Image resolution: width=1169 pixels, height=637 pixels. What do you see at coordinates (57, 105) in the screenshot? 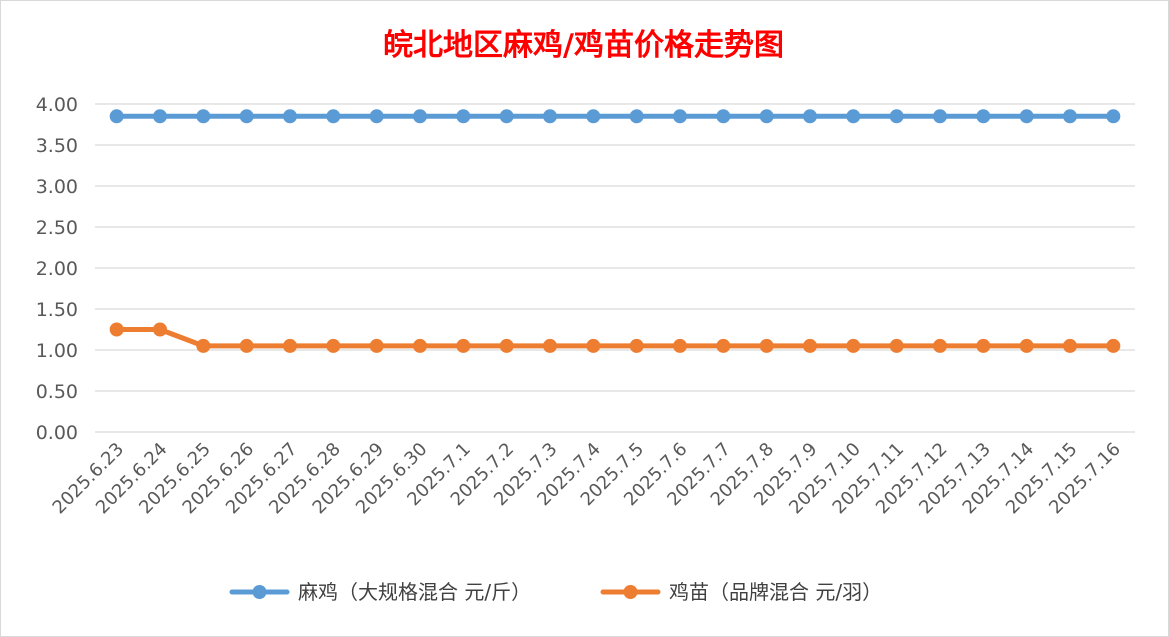
I see `y-tick-label: 4.00` at bounding box center [57, 105].